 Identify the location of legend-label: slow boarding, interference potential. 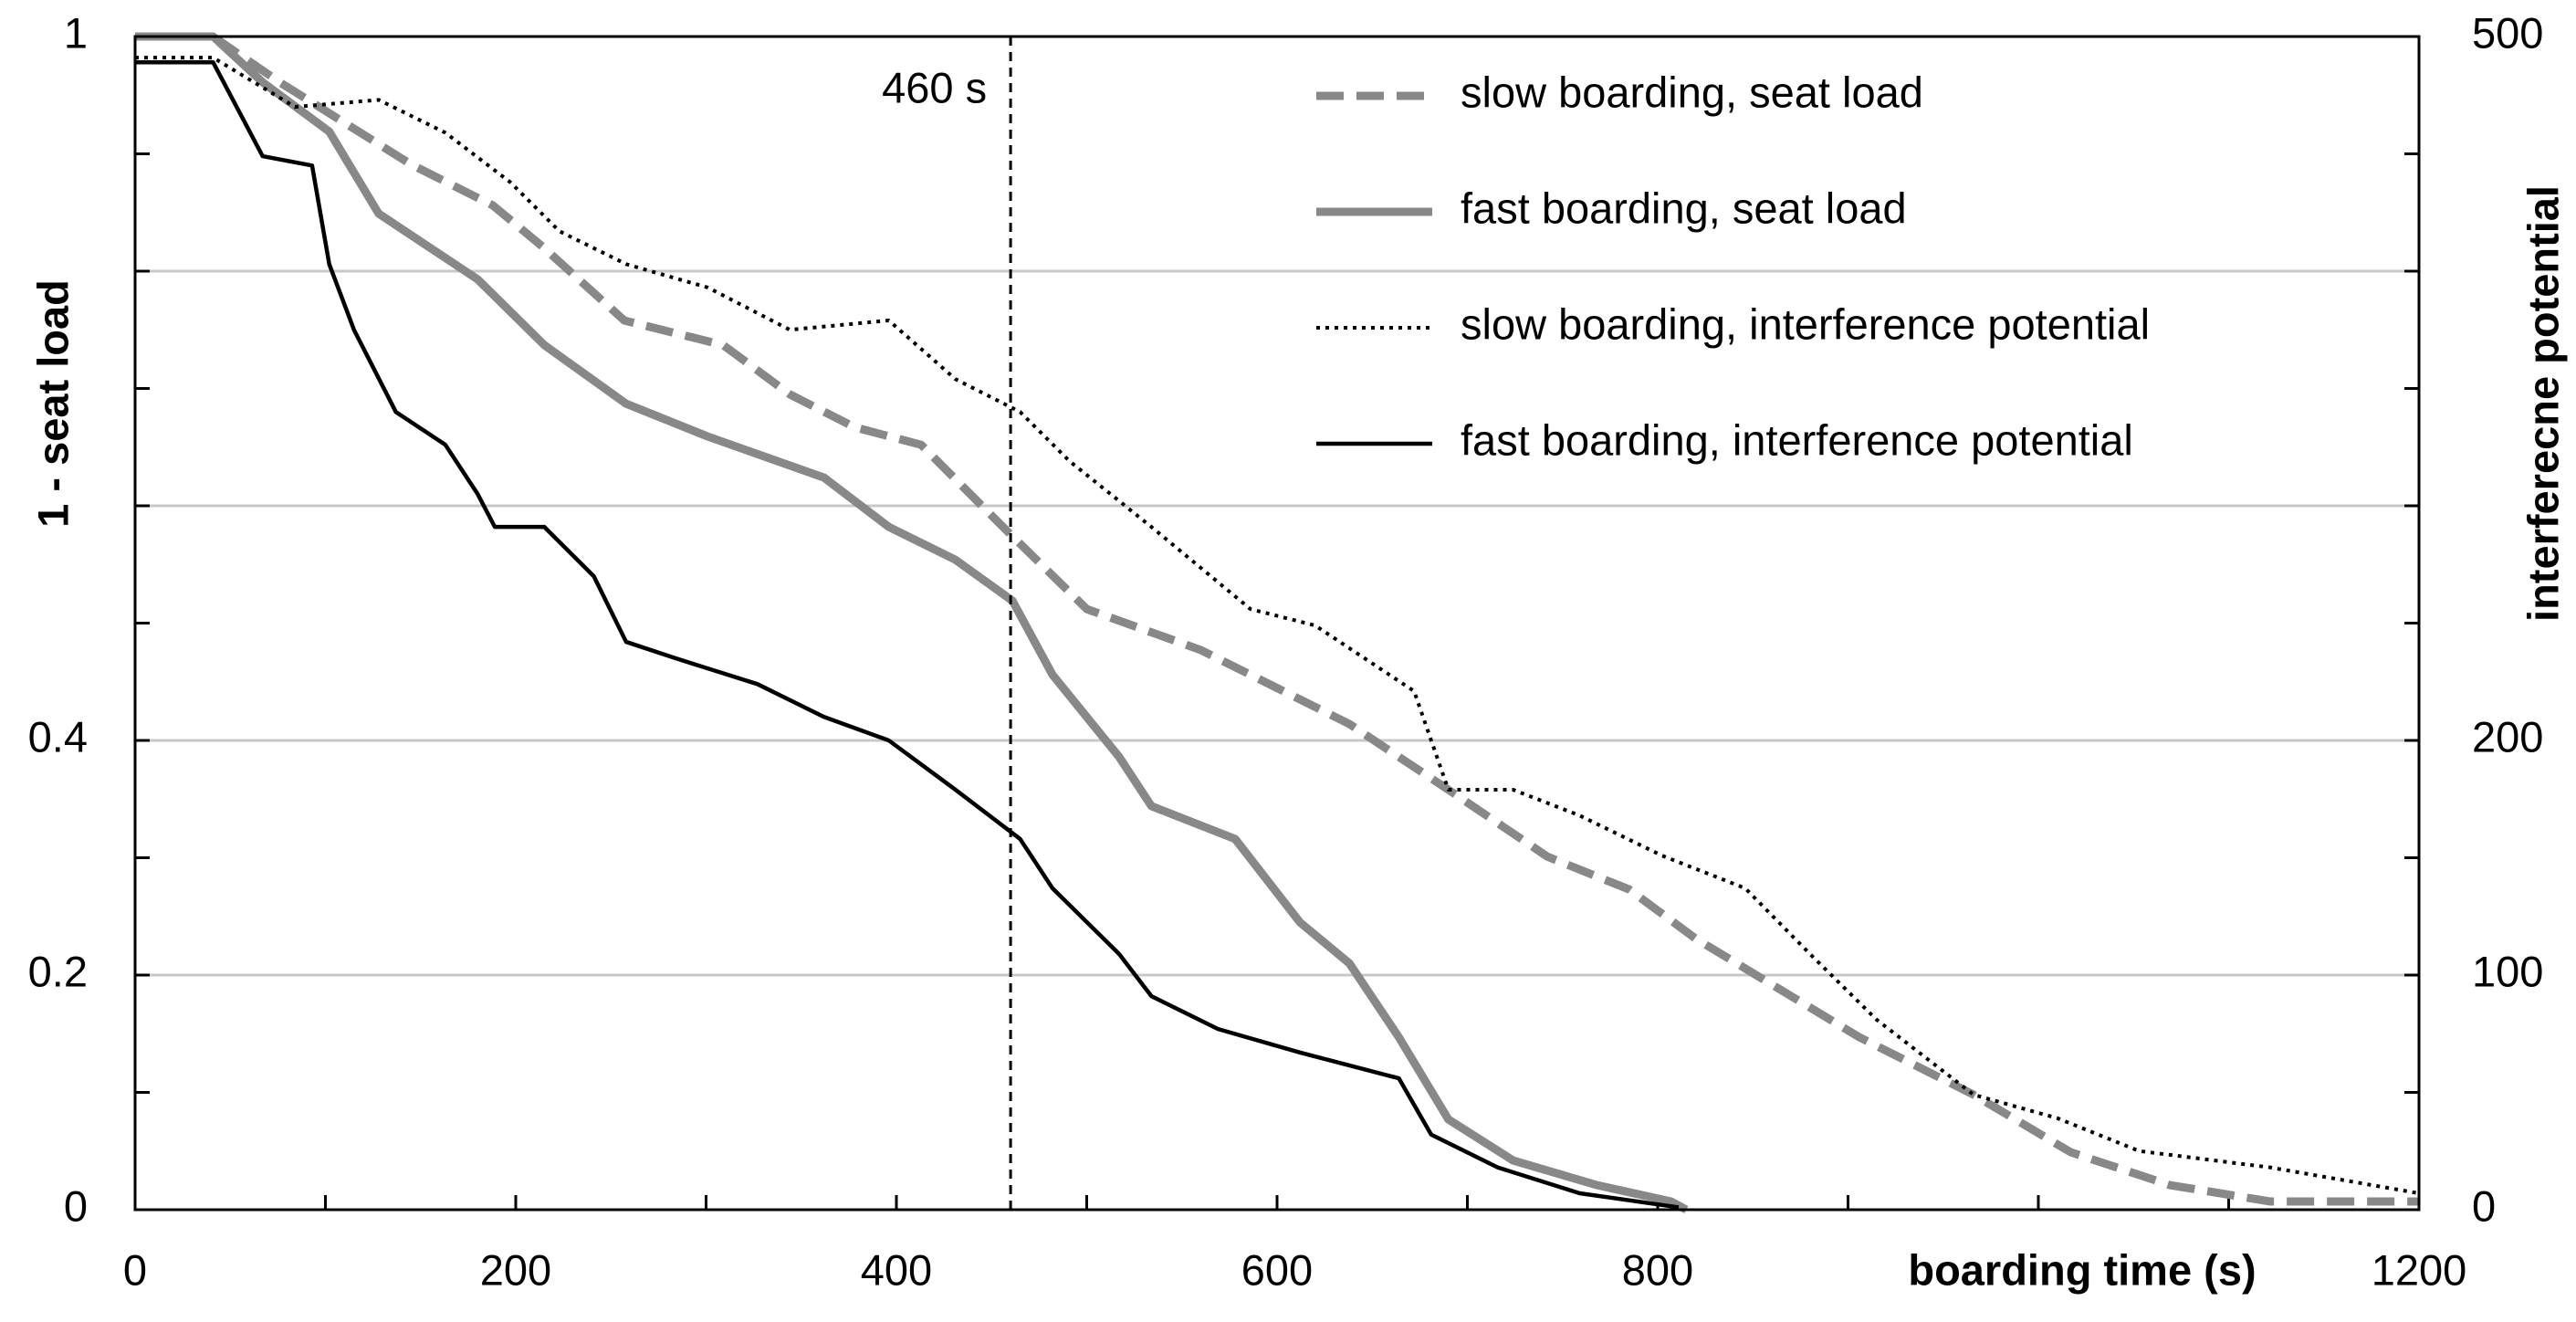
(1805, 323).